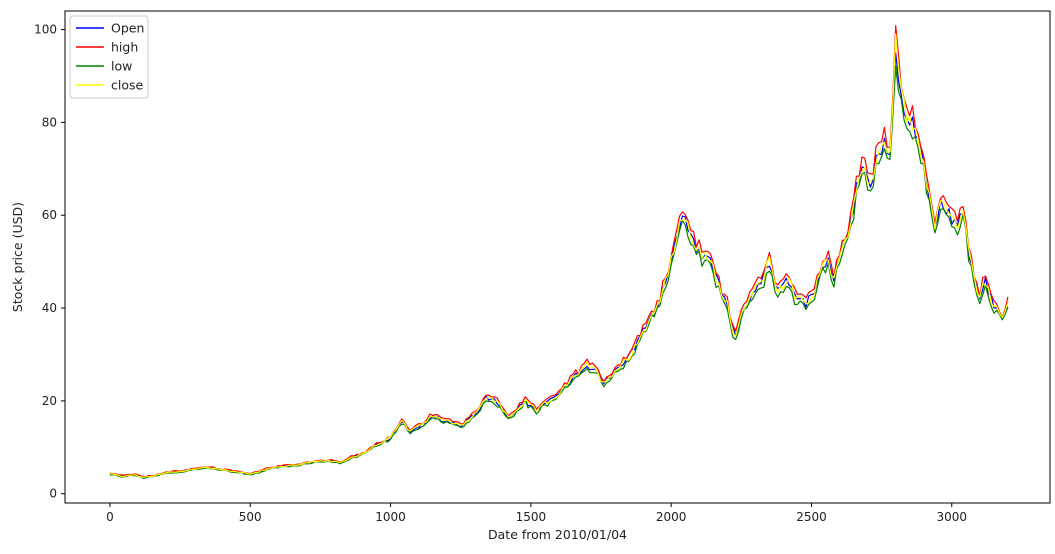  What do you see at coordinates (127, 28) in the screenshot?
I see `legend-label-open: Open` at bounding box center [127, 28].